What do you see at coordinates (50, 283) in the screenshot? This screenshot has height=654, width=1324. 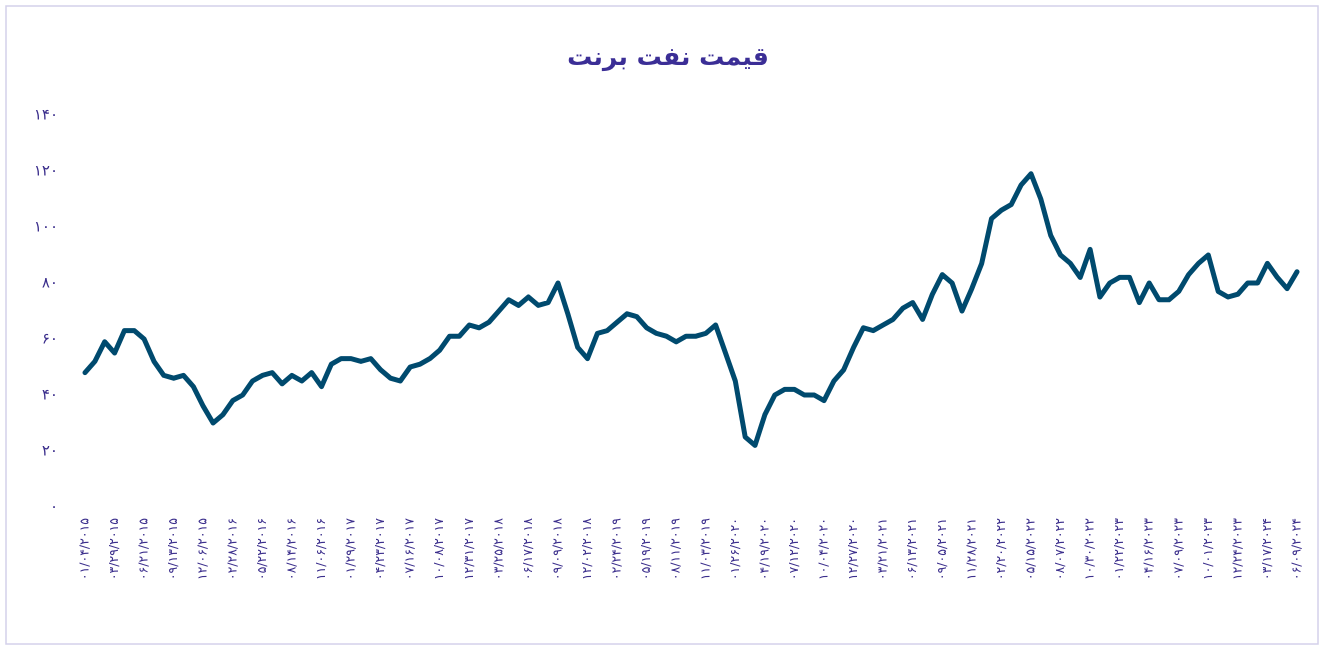 I see `y-tick-label: ۸۰` at bounding box center [50, 283].